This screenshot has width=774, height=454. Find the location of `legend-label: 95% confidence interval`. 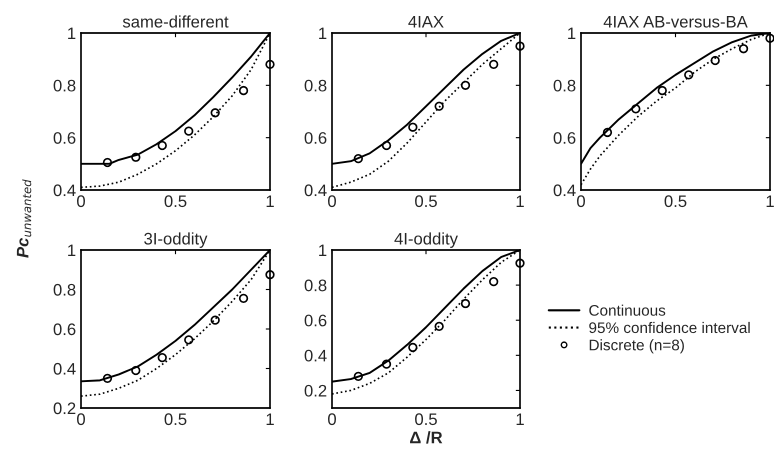

legend-label: 95% confidence interval is located at coordinates (669, 328).